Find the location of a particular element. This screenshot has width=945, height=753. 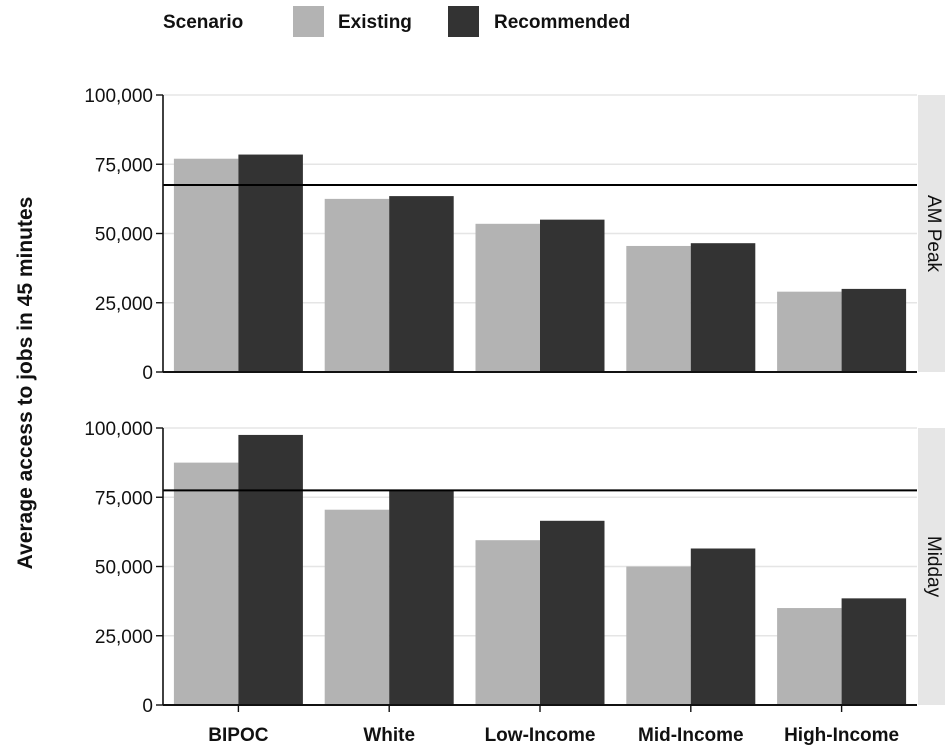

y-axis-label: Average access to jobs in 45 minutes is located at coordinates (25, 383).